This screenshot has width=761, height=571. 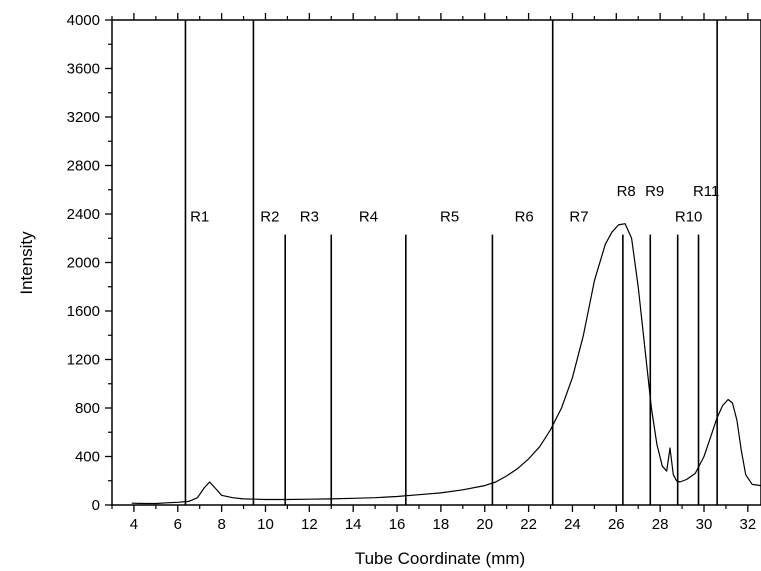 What do you see at coordinates (199, 216) in the screenshot?
I see `region-label: R1` at bounding box center [199, 216].